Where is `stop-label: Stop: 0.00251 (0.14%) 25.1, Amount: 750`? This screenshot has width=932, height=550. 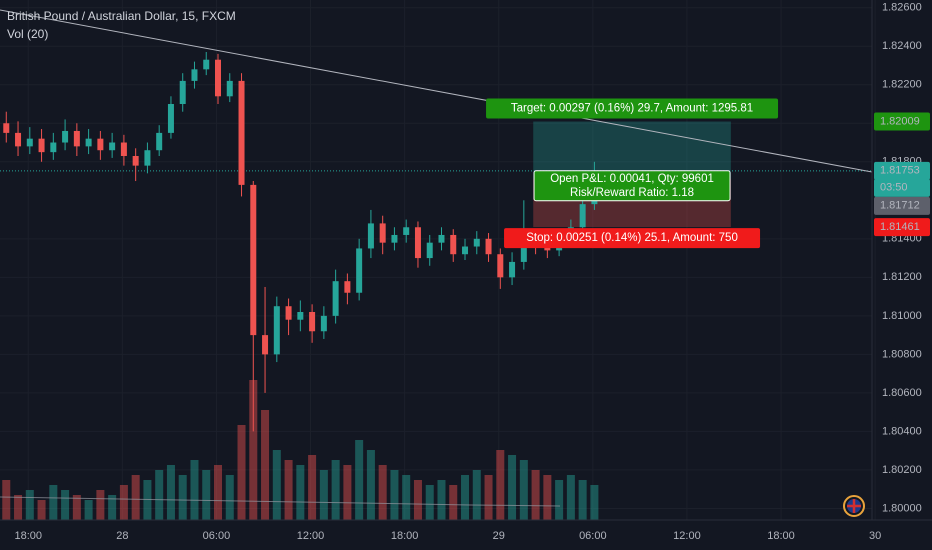 stop-label: Stop: 0.00251 (0.14%) 25.1, Amount: 750 is located at coordinates (632, 238).